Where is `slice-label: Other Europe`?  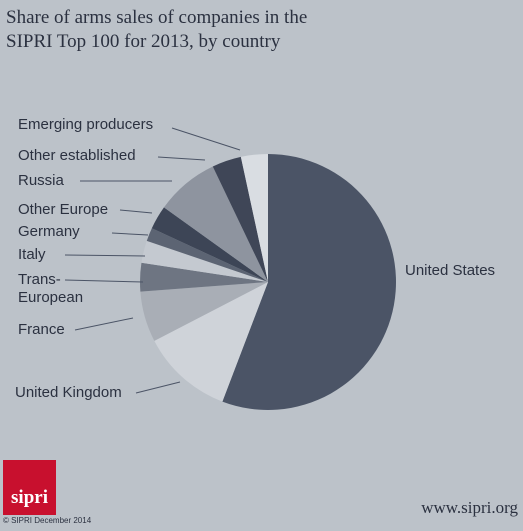
slice-label: Other Europe is located at coordinates (63, 209).